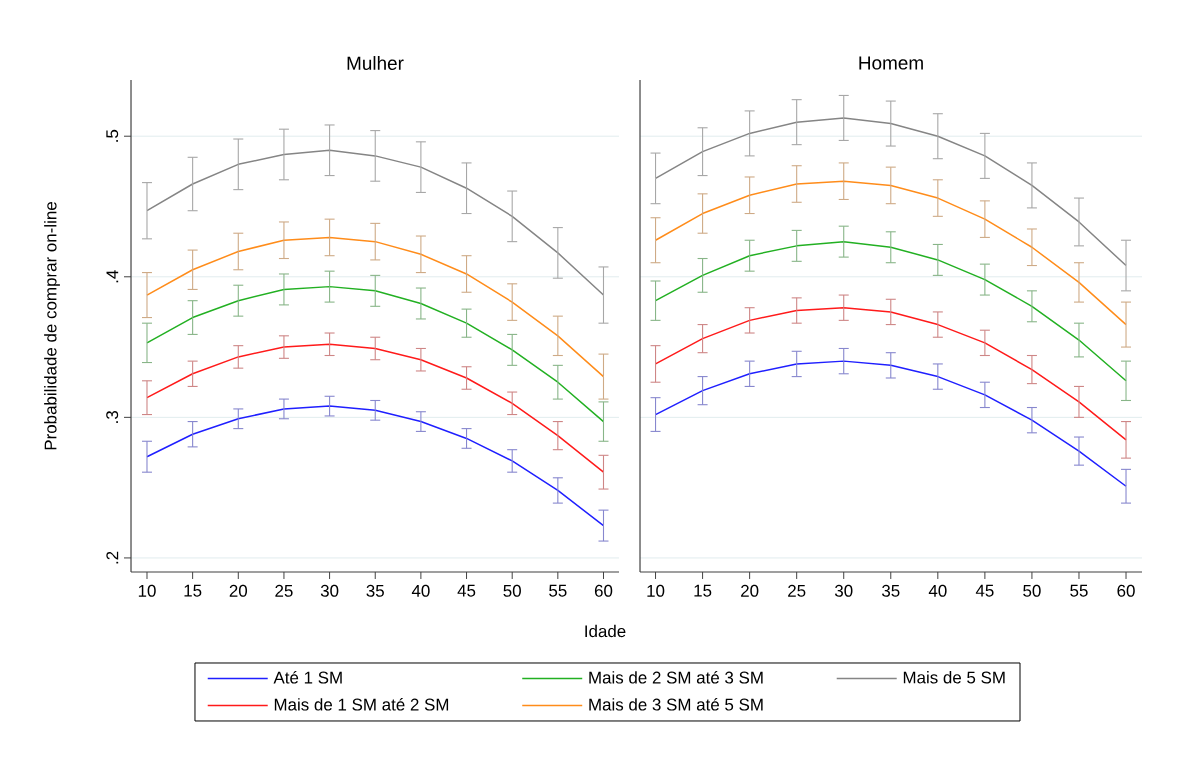 This screenshot has height=762, width=1180. I want to click on chart-title: Mulher, so click(375, 63).